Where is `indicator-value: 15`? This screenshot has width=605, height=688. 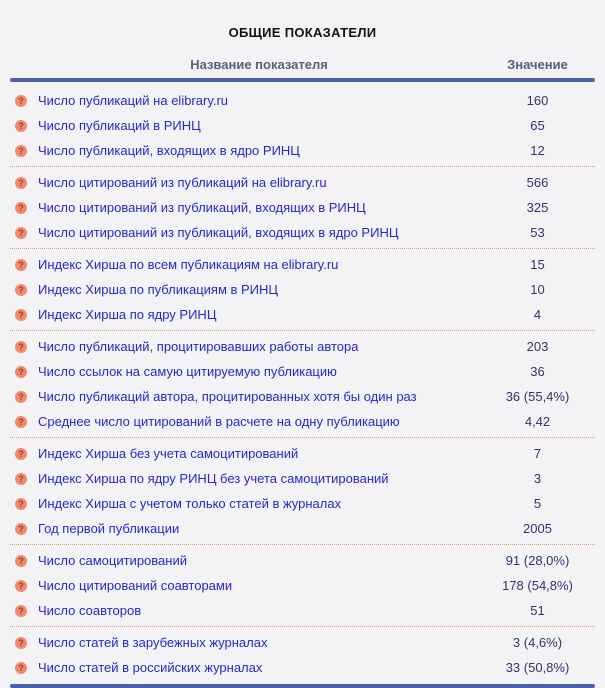
indicator-value: 15 is located at coordinates (537, 264).